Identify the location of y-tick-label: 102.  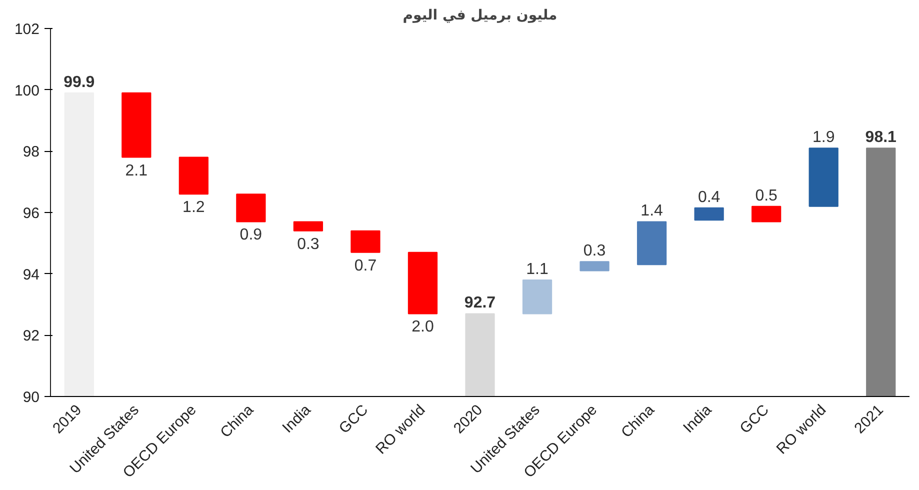
(27, 29).